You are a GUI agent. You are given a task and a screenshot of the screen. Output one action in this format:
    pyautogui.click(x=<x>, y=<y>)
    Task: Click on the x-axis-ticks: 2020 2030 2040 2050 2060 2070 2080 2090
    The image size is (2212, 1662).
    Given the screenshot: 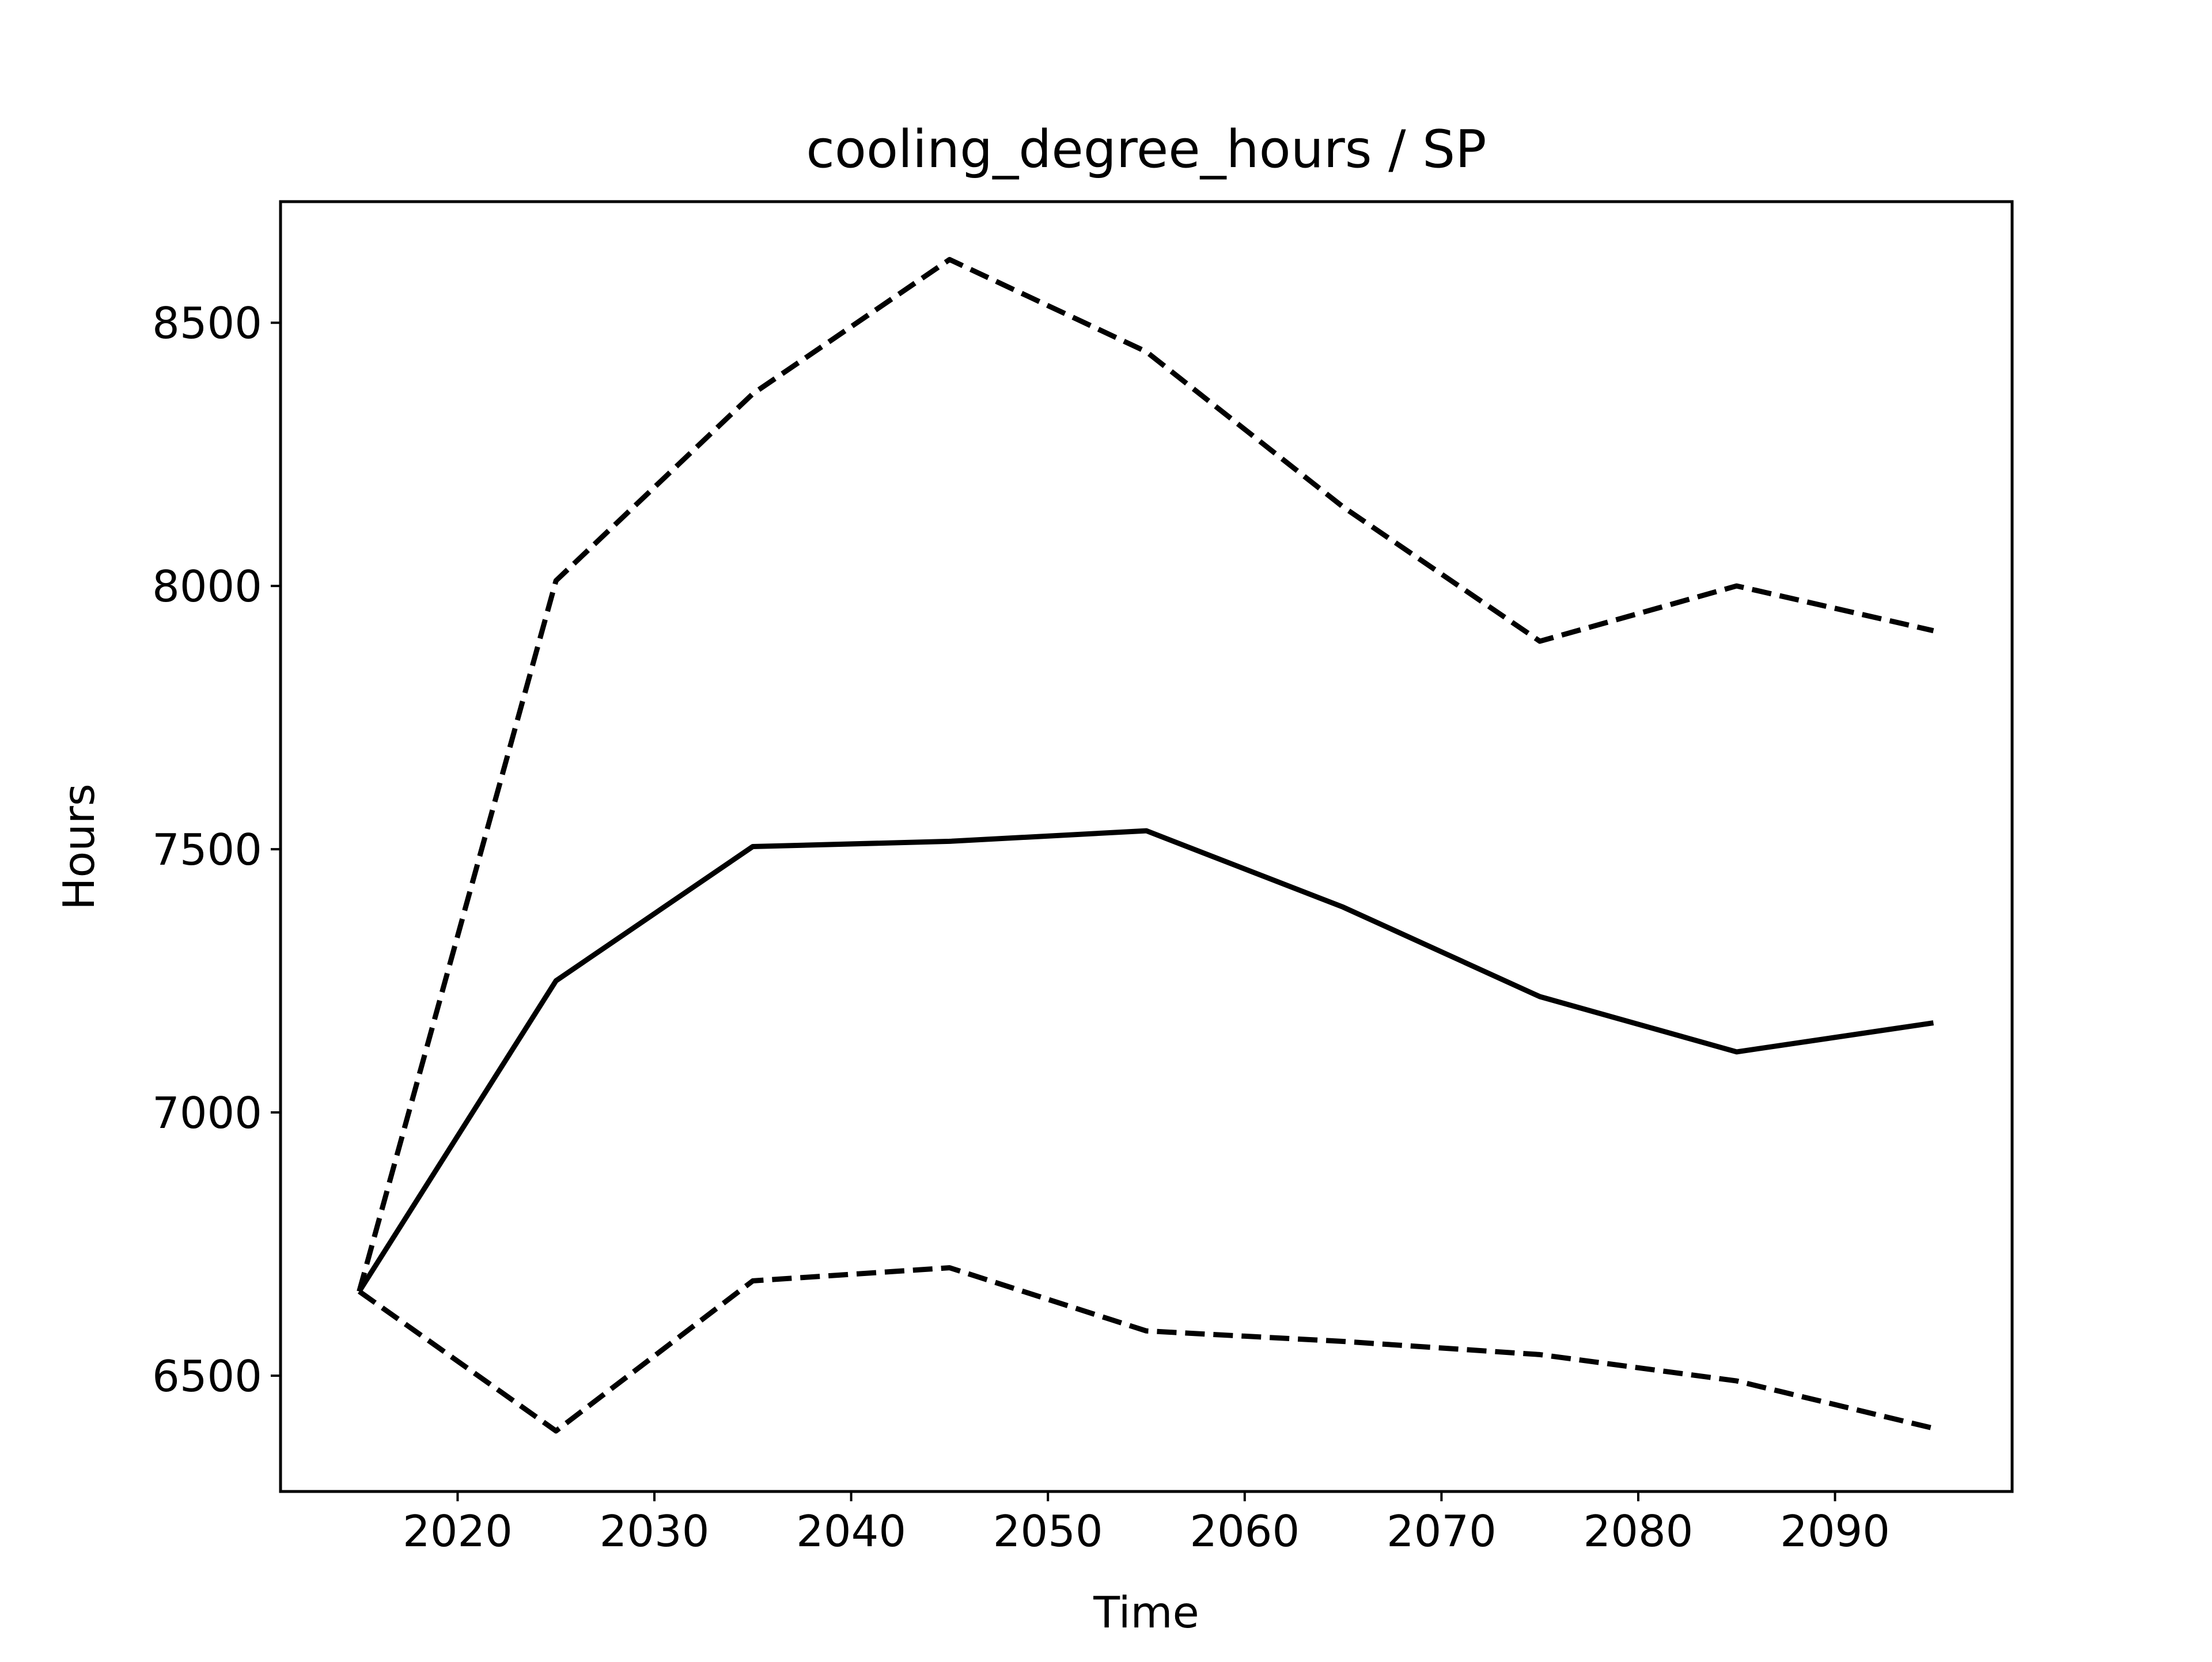 What is the action you would take?
    pyautogui.click(x=1146, y=1524)
    